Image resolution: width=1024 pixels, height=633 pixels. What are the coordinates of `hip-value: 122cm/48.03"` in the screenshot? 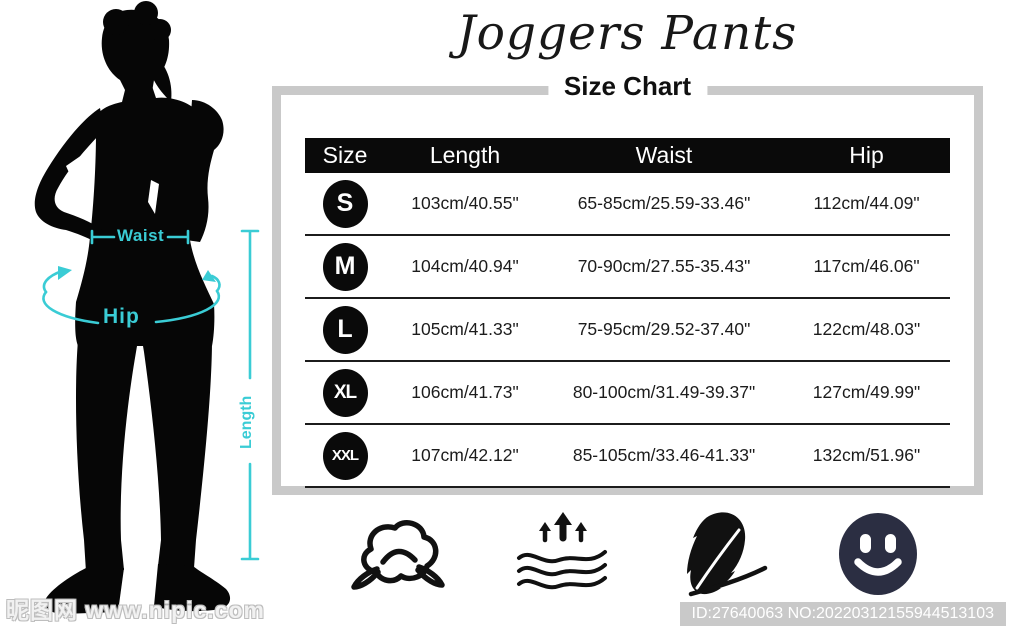 It's located at (866, 329).